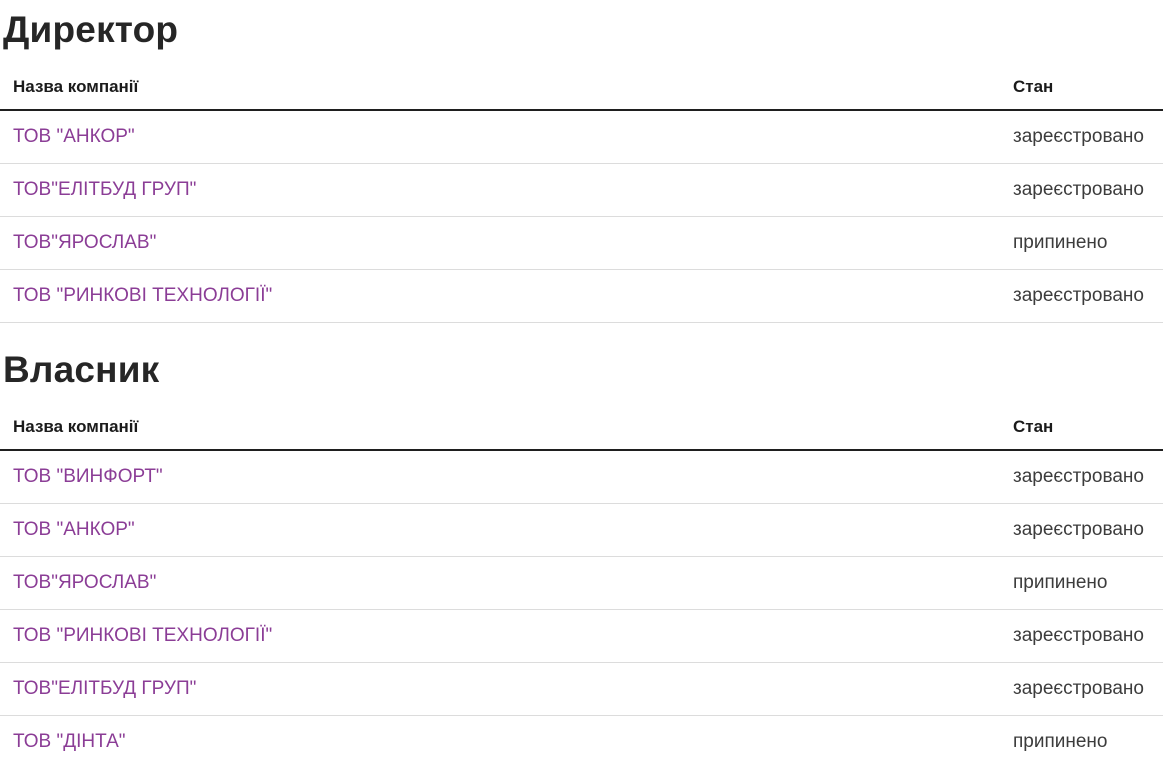 The height and width of the screenshot is (759, 1163). Describe the element at coordinates (91, 29) in the screenshot. I see `section-title-director: Директор` at that location.